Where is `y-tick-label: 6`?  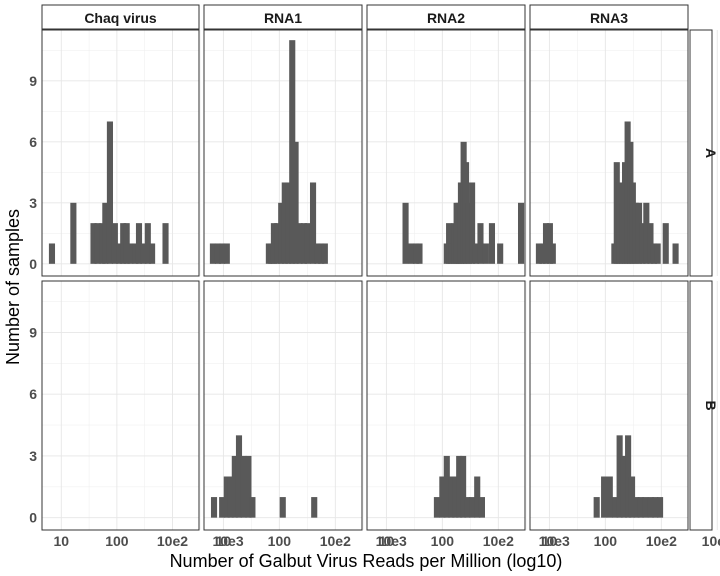
y-tick-label: 6 is located at coordinates (33, 142).